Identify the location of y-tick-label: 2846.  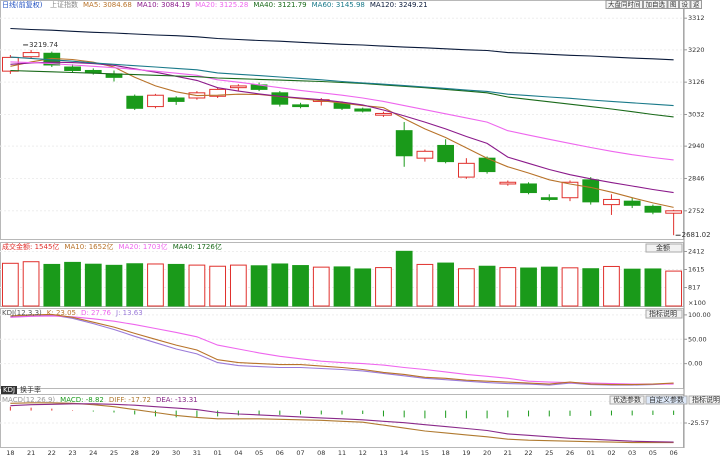
(696, 178).